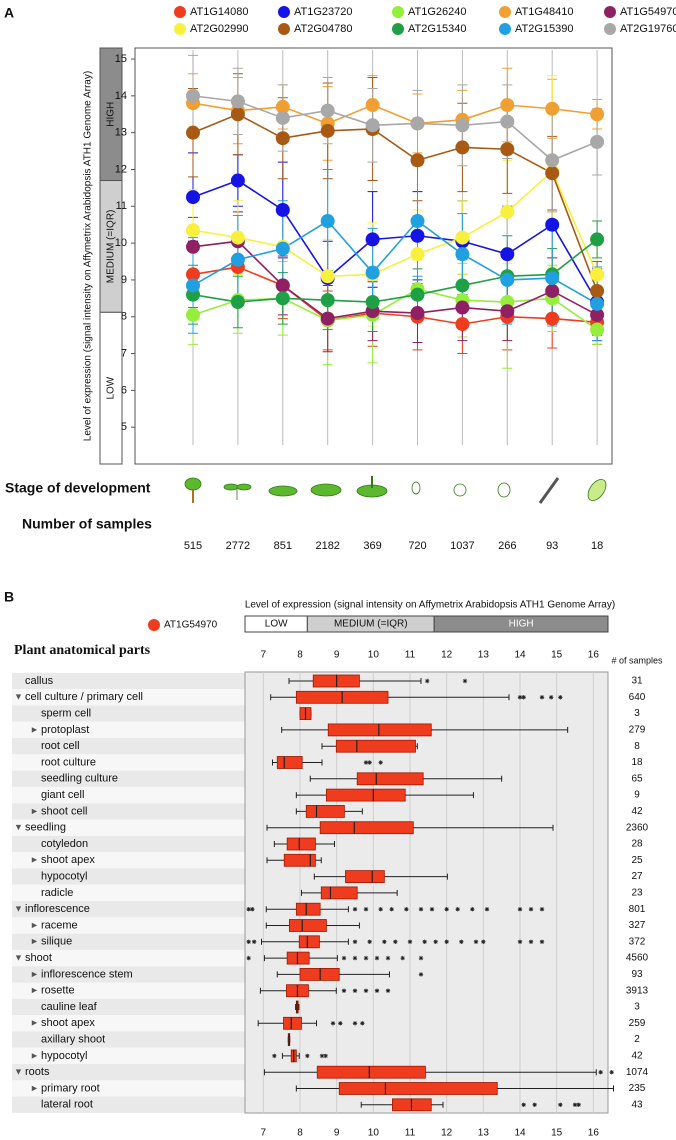 This screenshot has height=1140, width=676. I want to click on x-tick-label: 13, so click(484, 1133).